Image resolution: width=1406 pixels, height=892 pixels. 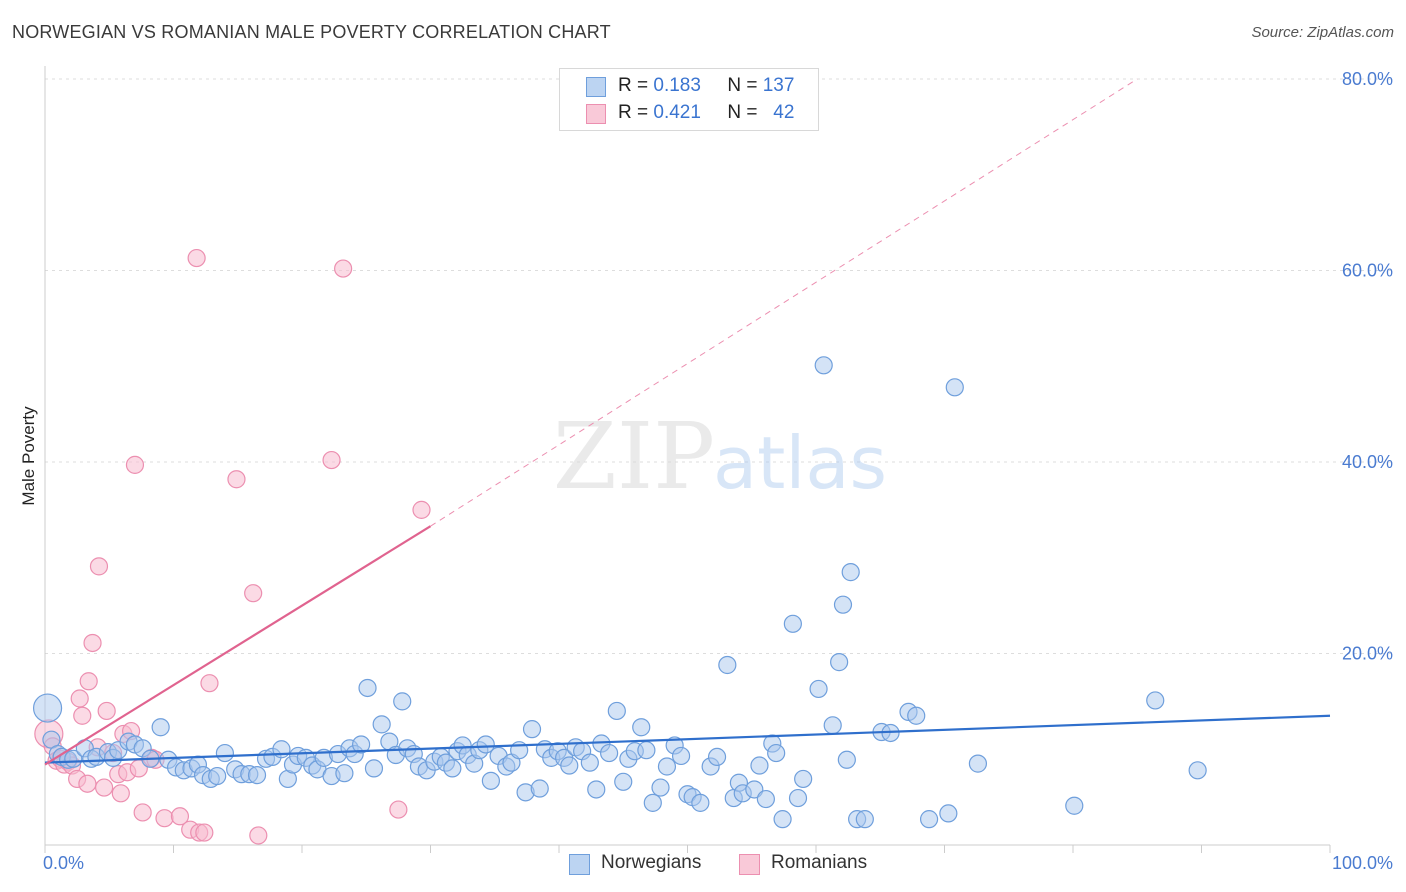 What do you see at coordinates (749, 864) in the screenshot?
I see `bottom-legend-swatch-pink` at bounding box center [749, 864].